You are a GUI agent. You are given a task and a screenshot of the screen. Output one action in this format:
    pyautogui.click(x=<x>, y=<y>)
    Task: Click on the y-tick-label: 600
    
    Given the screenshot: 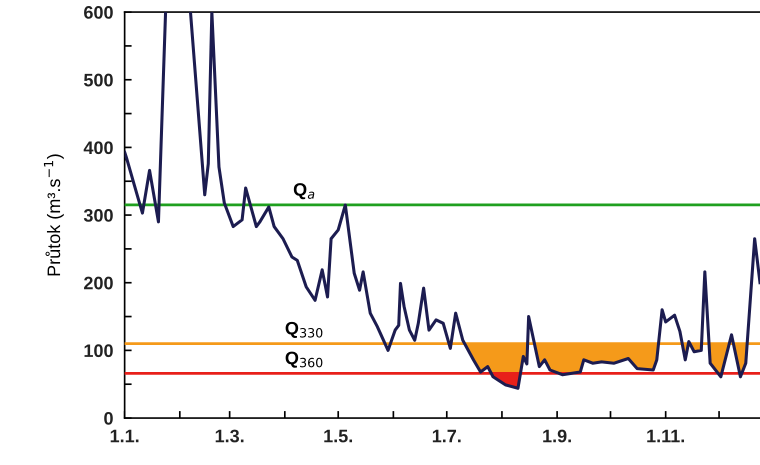 What is the action you would take?
    pyautogui.click(x=98, y=12)
    